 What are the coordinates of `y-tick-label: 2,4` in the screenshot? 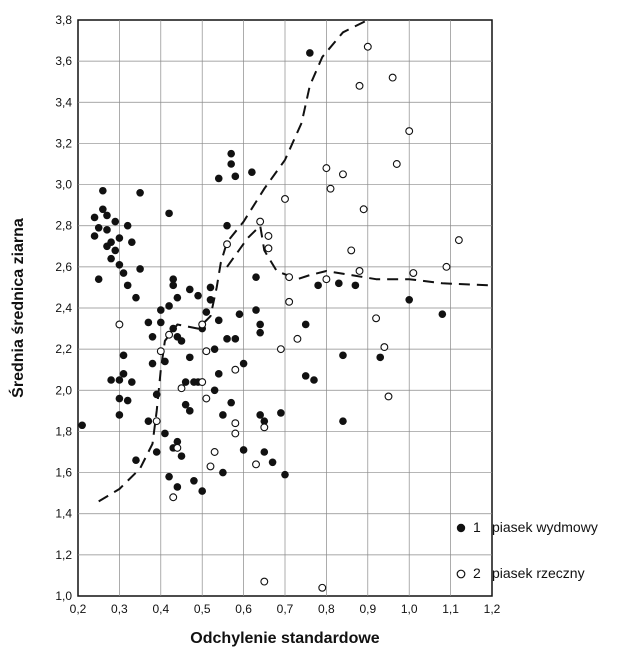 It's located at (63, 308).